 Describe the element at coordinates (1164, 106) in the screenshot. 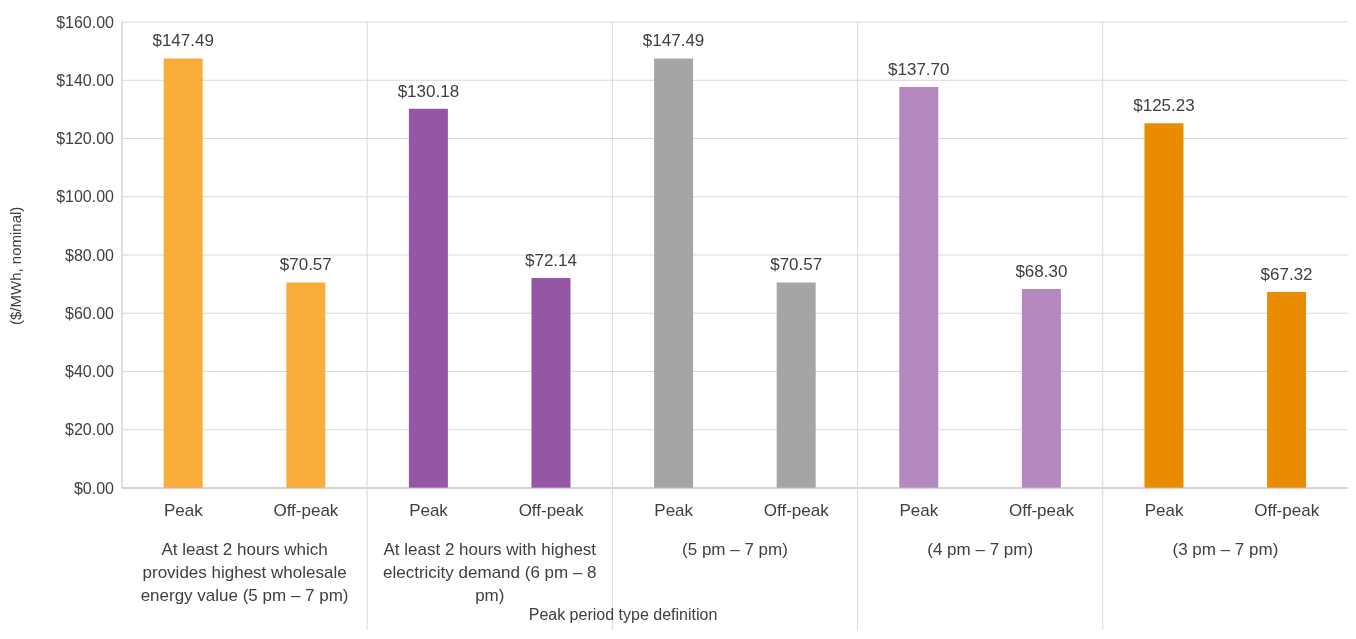

I see `data-label: $125.23` at that location.